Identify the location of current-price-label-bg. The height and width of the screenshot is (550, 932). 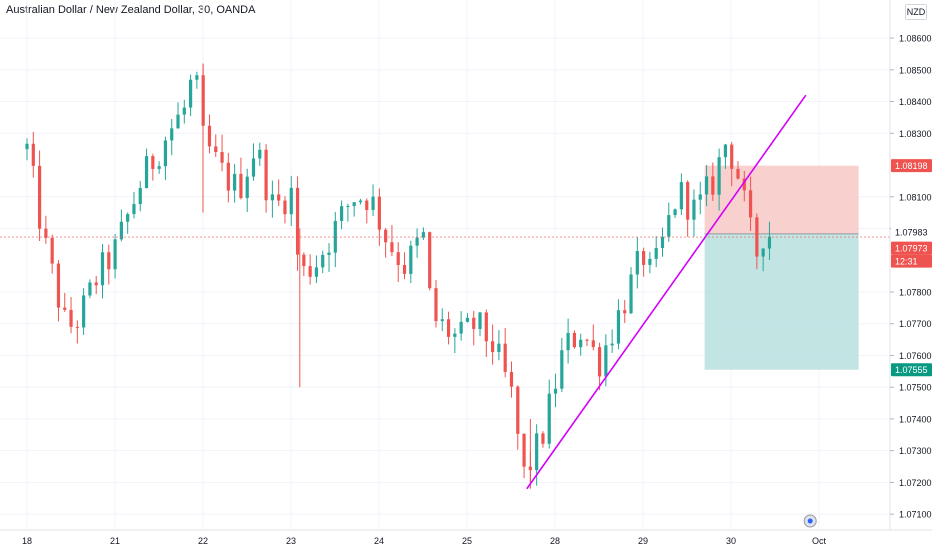
(911, 248).